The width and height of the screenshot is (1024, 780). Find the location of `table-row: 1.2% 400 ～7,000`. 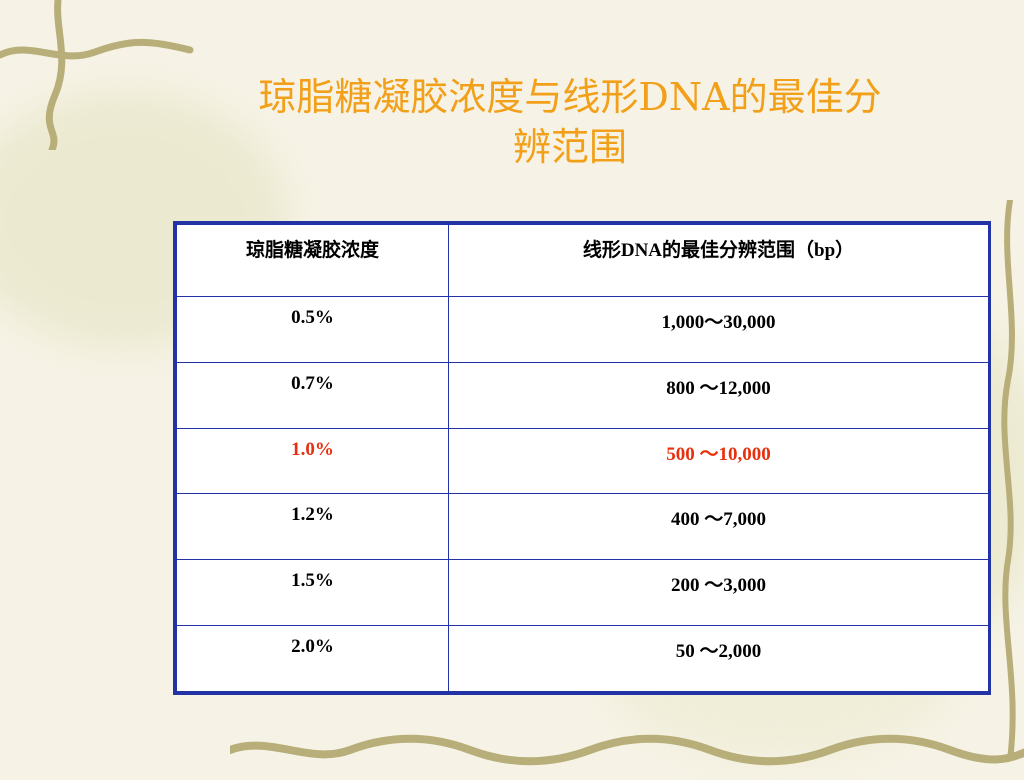

table-row: 1.2% 400 ～7,000 is located at coordinates (582, 527).